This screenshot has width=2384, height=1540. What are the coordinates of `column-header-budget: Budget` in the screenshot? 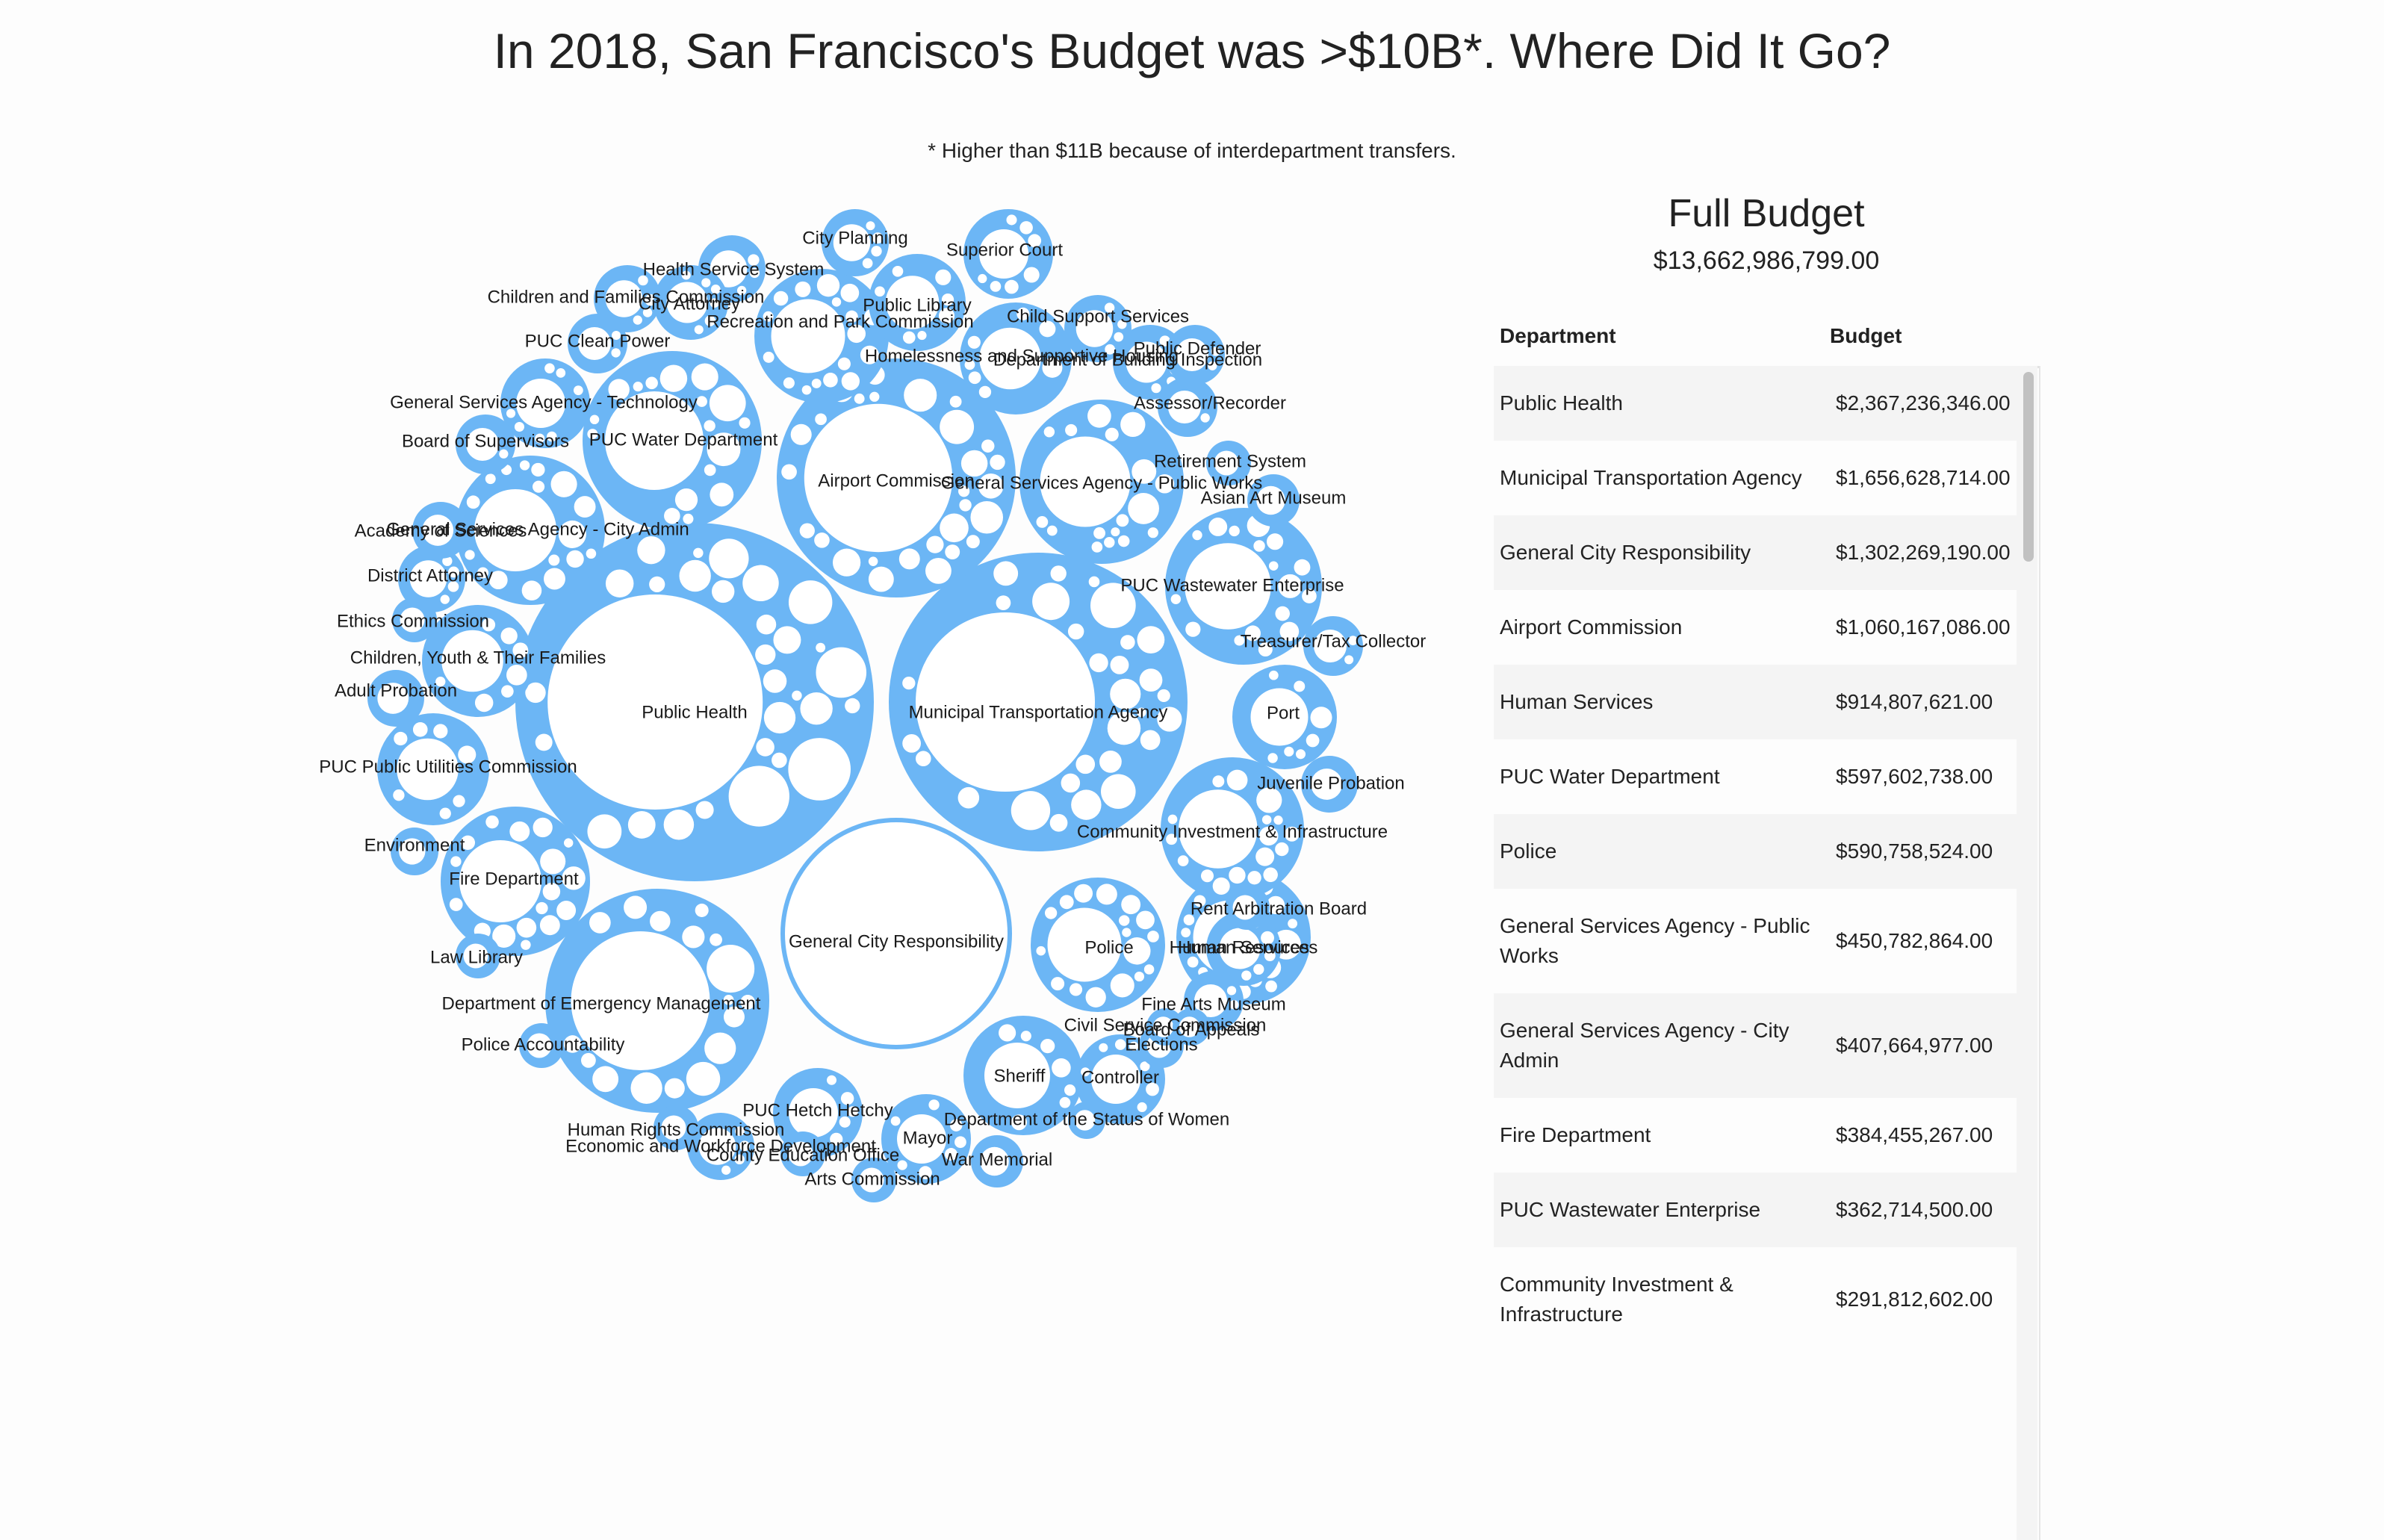 It's located at (1866, 335).